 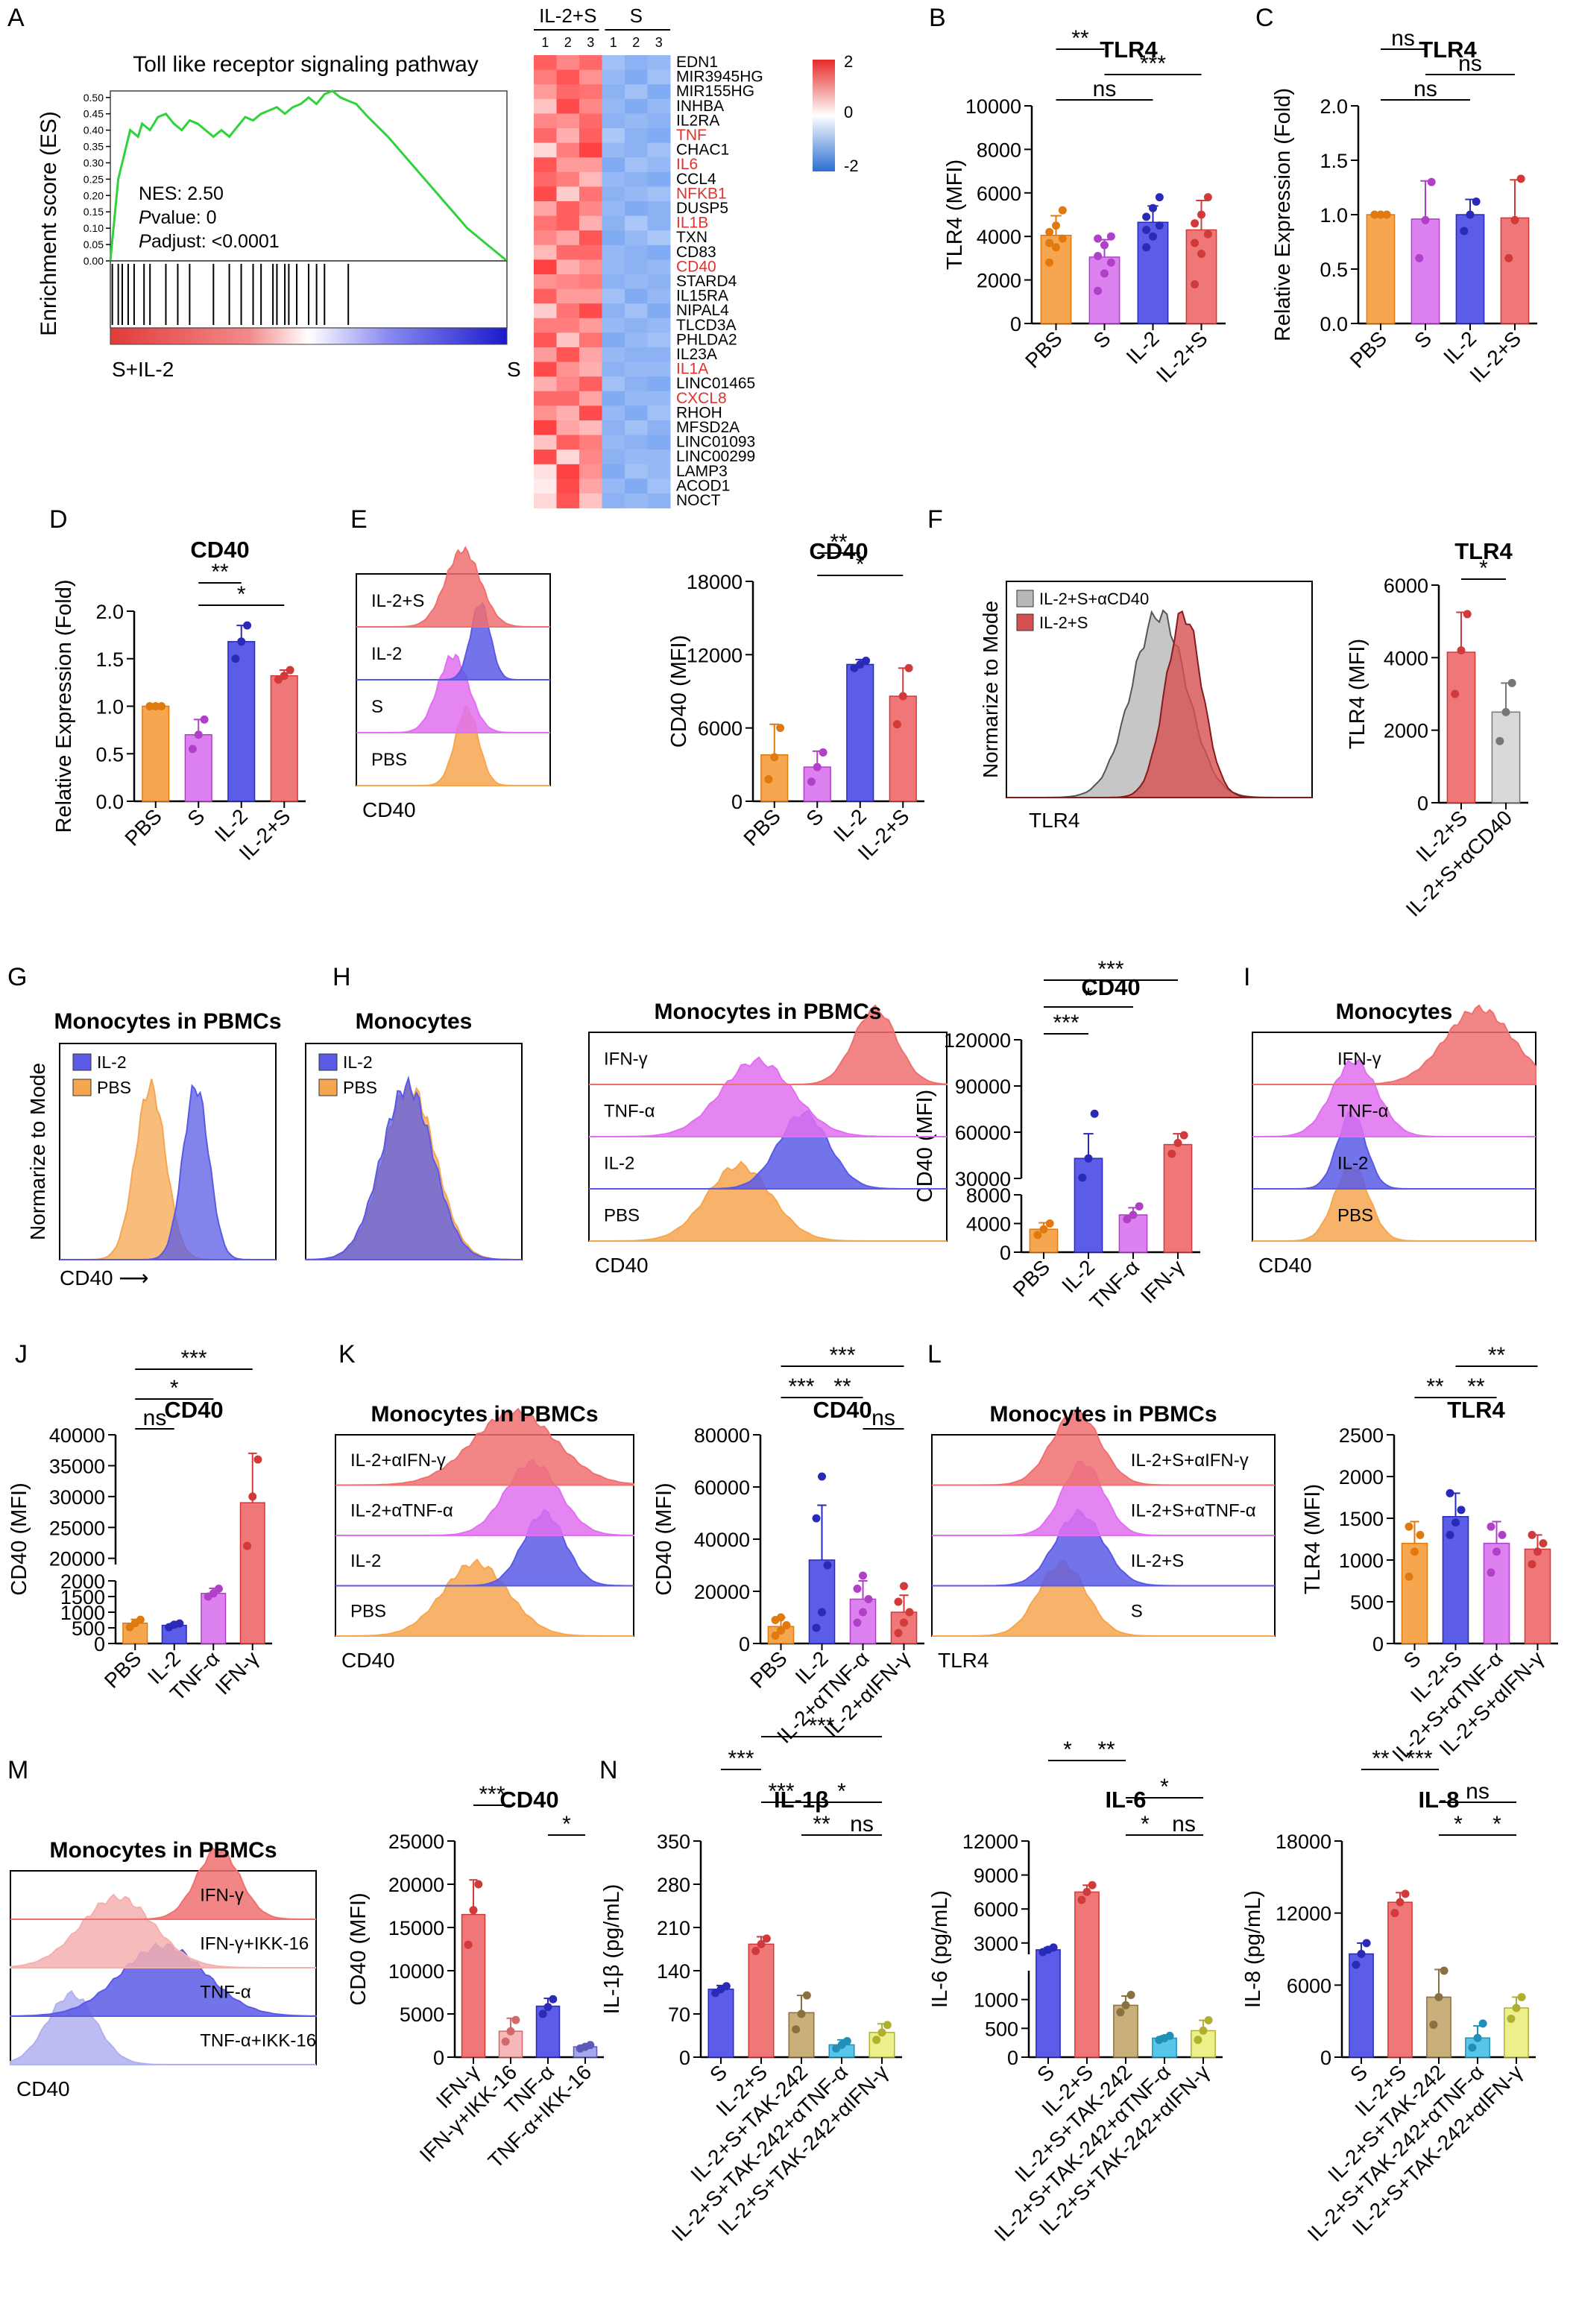 What do you see at coordinates (397, 601) in the screenshot?
I see `track-label: IL-2+S` at bounding box center [397, 601].